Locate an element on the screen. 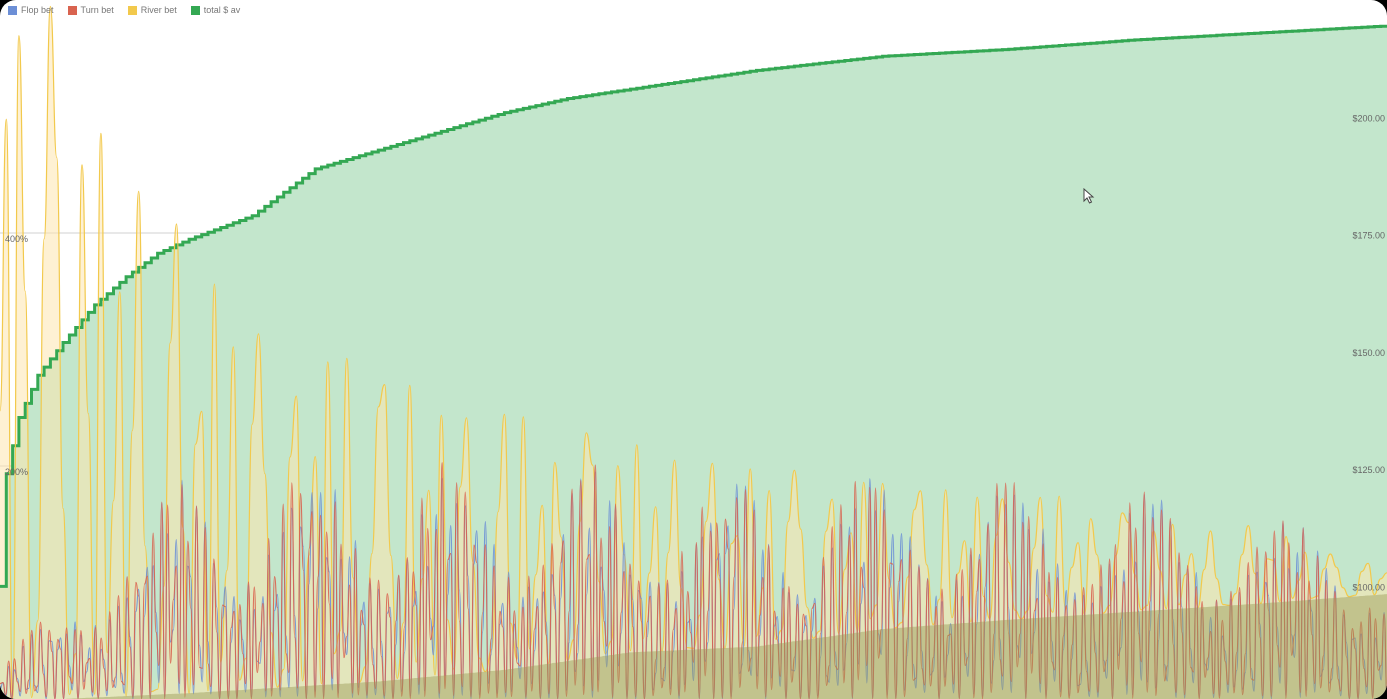 Image resolution: width=1387 pixels, height=699 pixels. legend-item-total: total $ av is located at coordinates (215, 10).